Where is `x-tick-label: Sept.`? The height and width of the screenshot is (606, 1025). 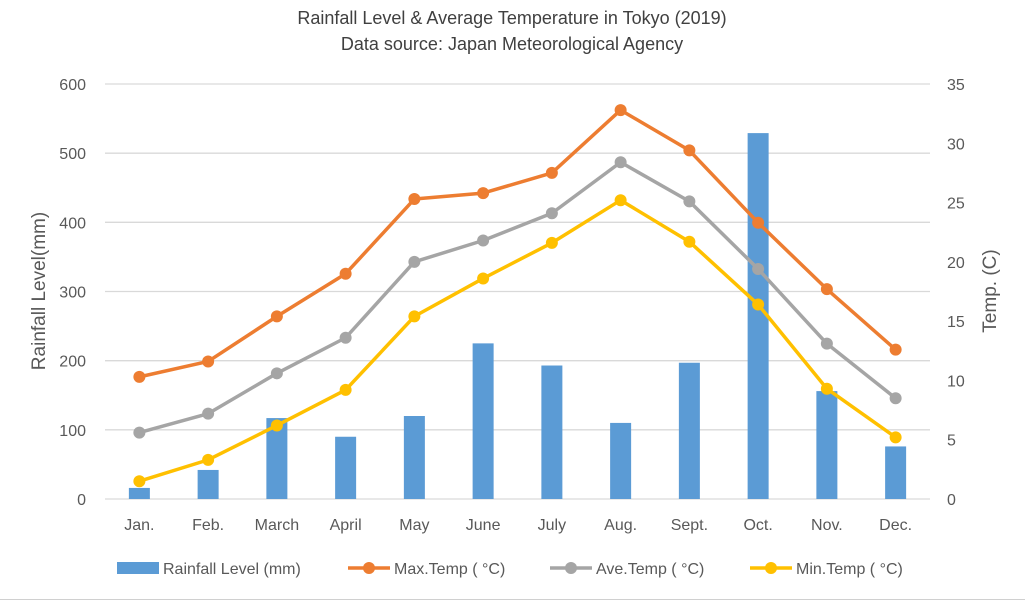
x-tick-label: Sept. is located at coordinates (689, 525).